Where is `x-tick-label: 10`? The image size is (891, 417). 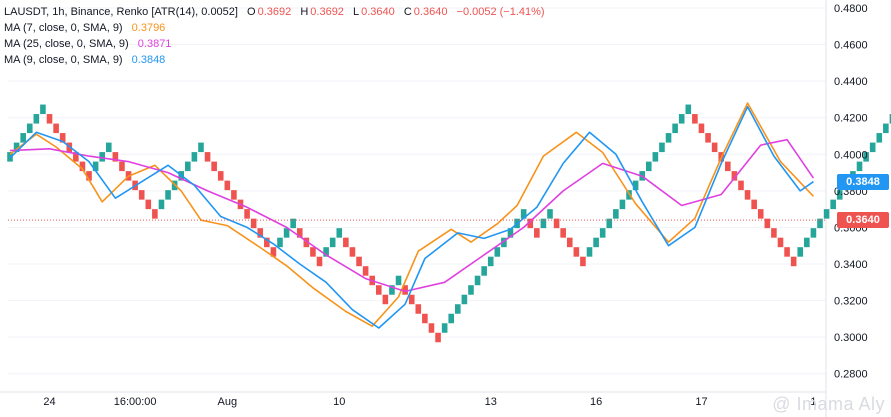
x-tick-label: 10 is located at coordinates (339, 402).